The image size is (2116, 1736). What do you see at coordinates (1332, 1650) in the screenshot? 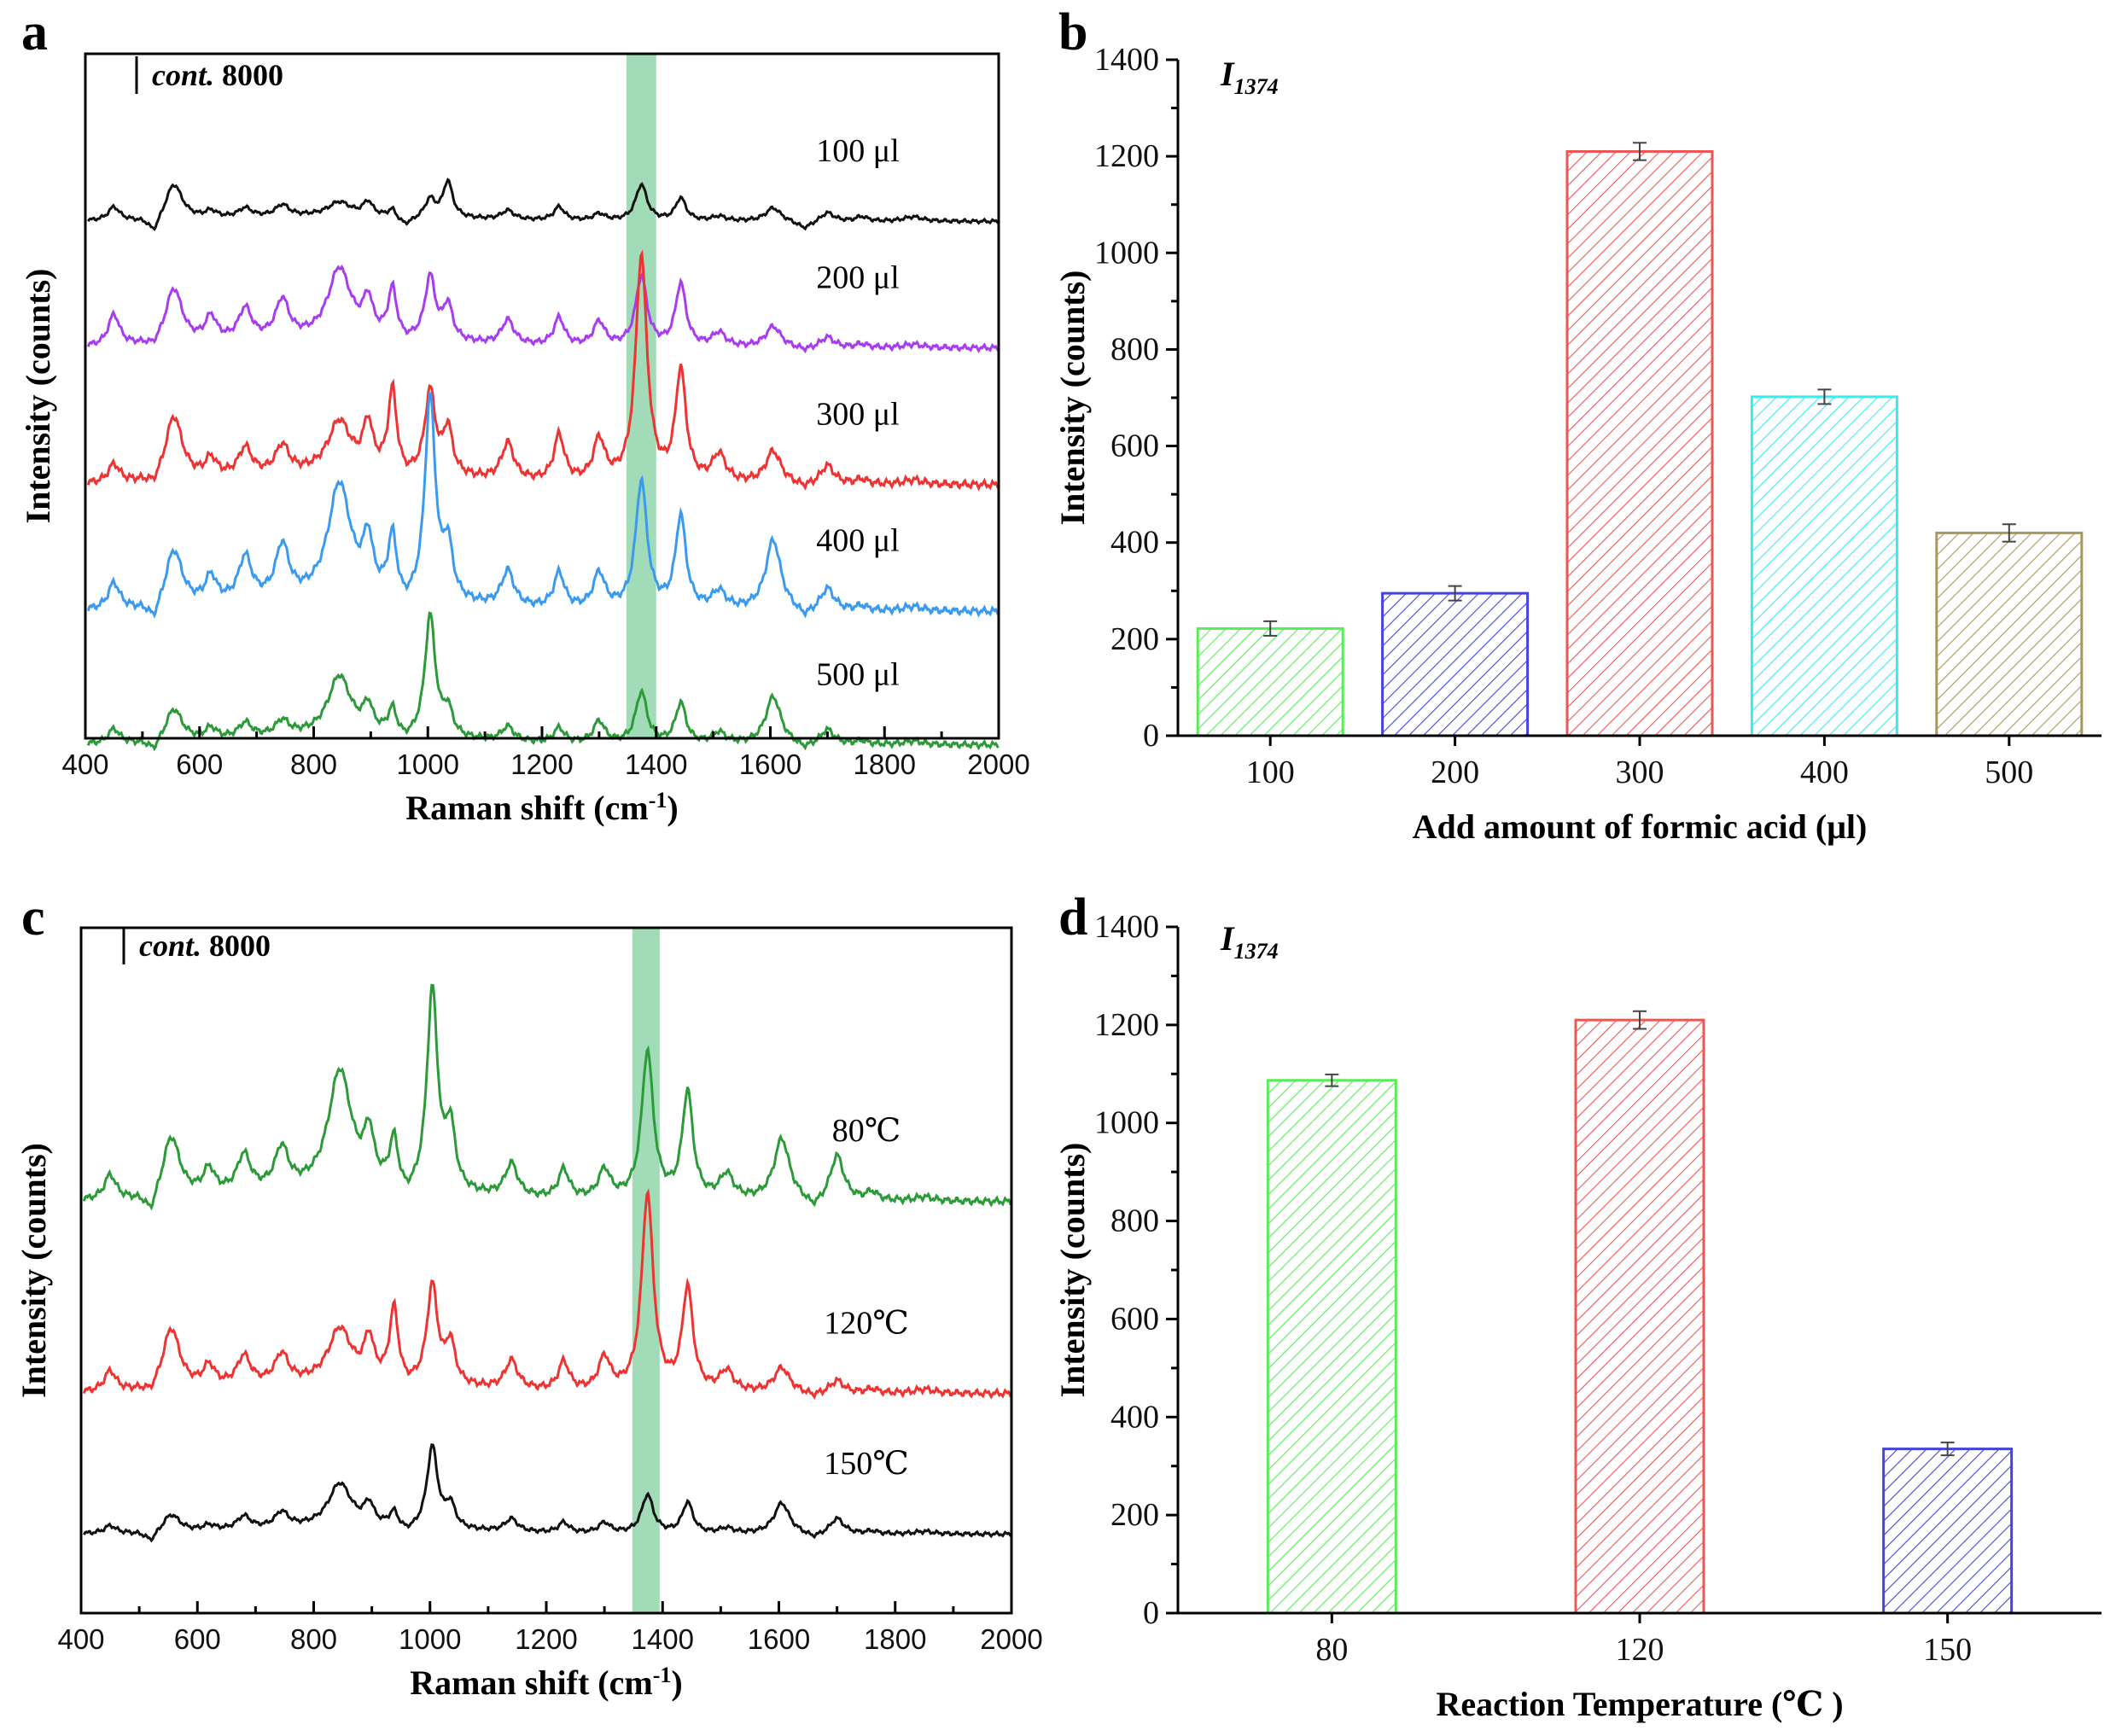
I see `x-tick-label-d-0: 80` at bounding box center [1332, 1650].